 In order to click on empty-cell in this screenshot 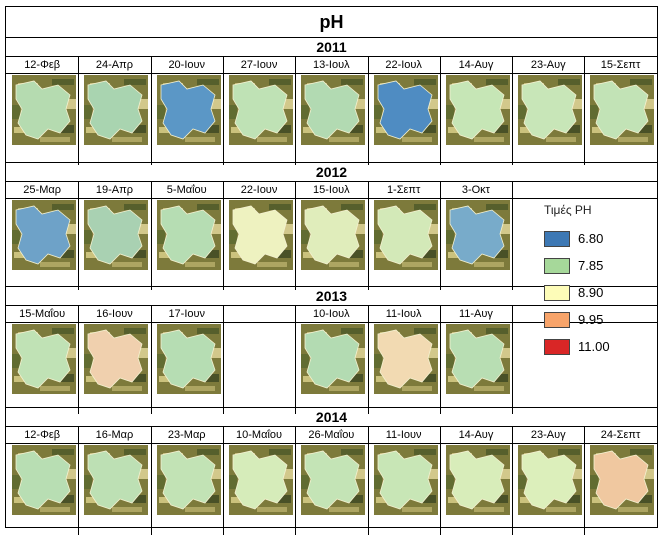, I will do `click(259, 359)`.